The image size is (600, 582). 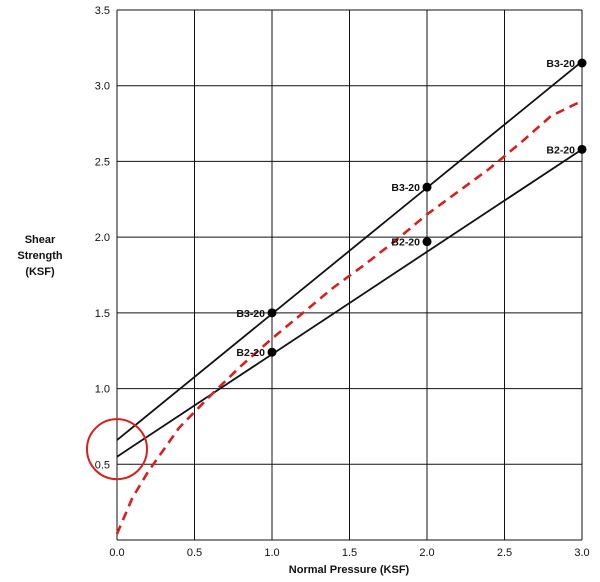 What do you see at coordinates (581, 553) in the screenshot?
I see `x-tick-label: 3.0` at bounding box center [581, 553].